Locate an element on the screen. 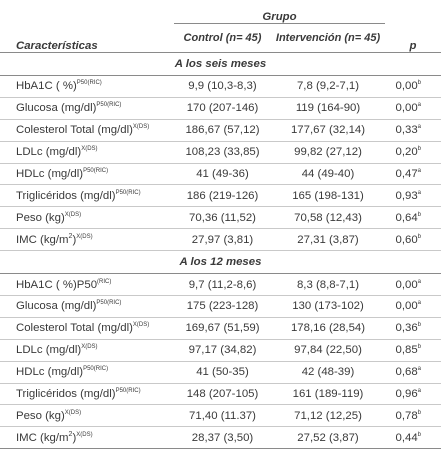 The height and width of the screenshot is (449, 441). p-value: 0,64 is located at coordinates (406, 217).